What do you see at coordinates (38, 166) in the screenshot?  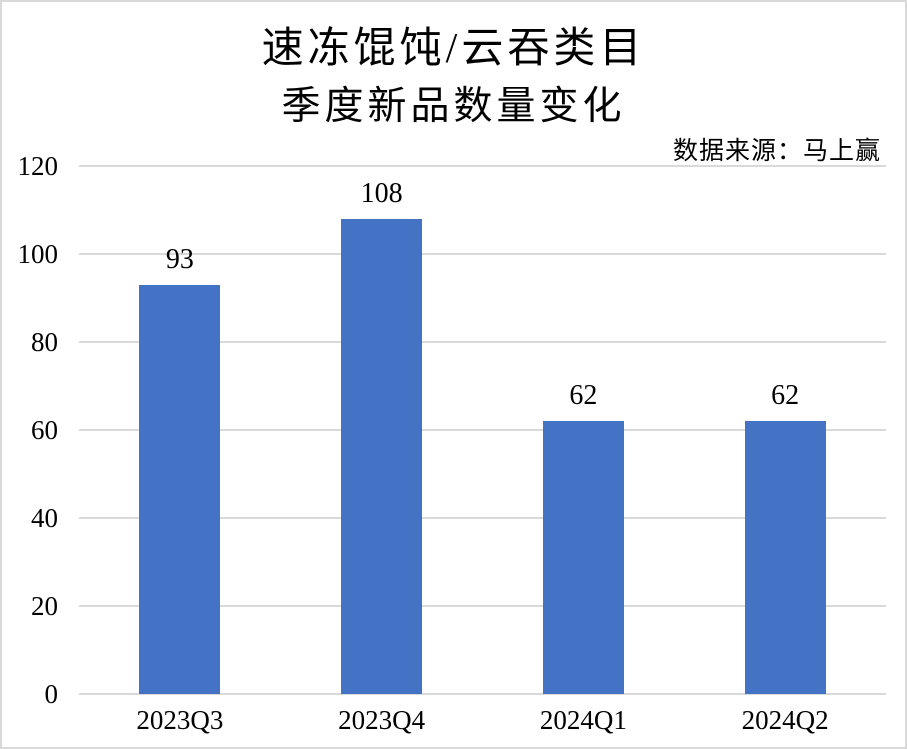 I see `y-axis-tick-label-120: 120` at bounding box center [38, 166].